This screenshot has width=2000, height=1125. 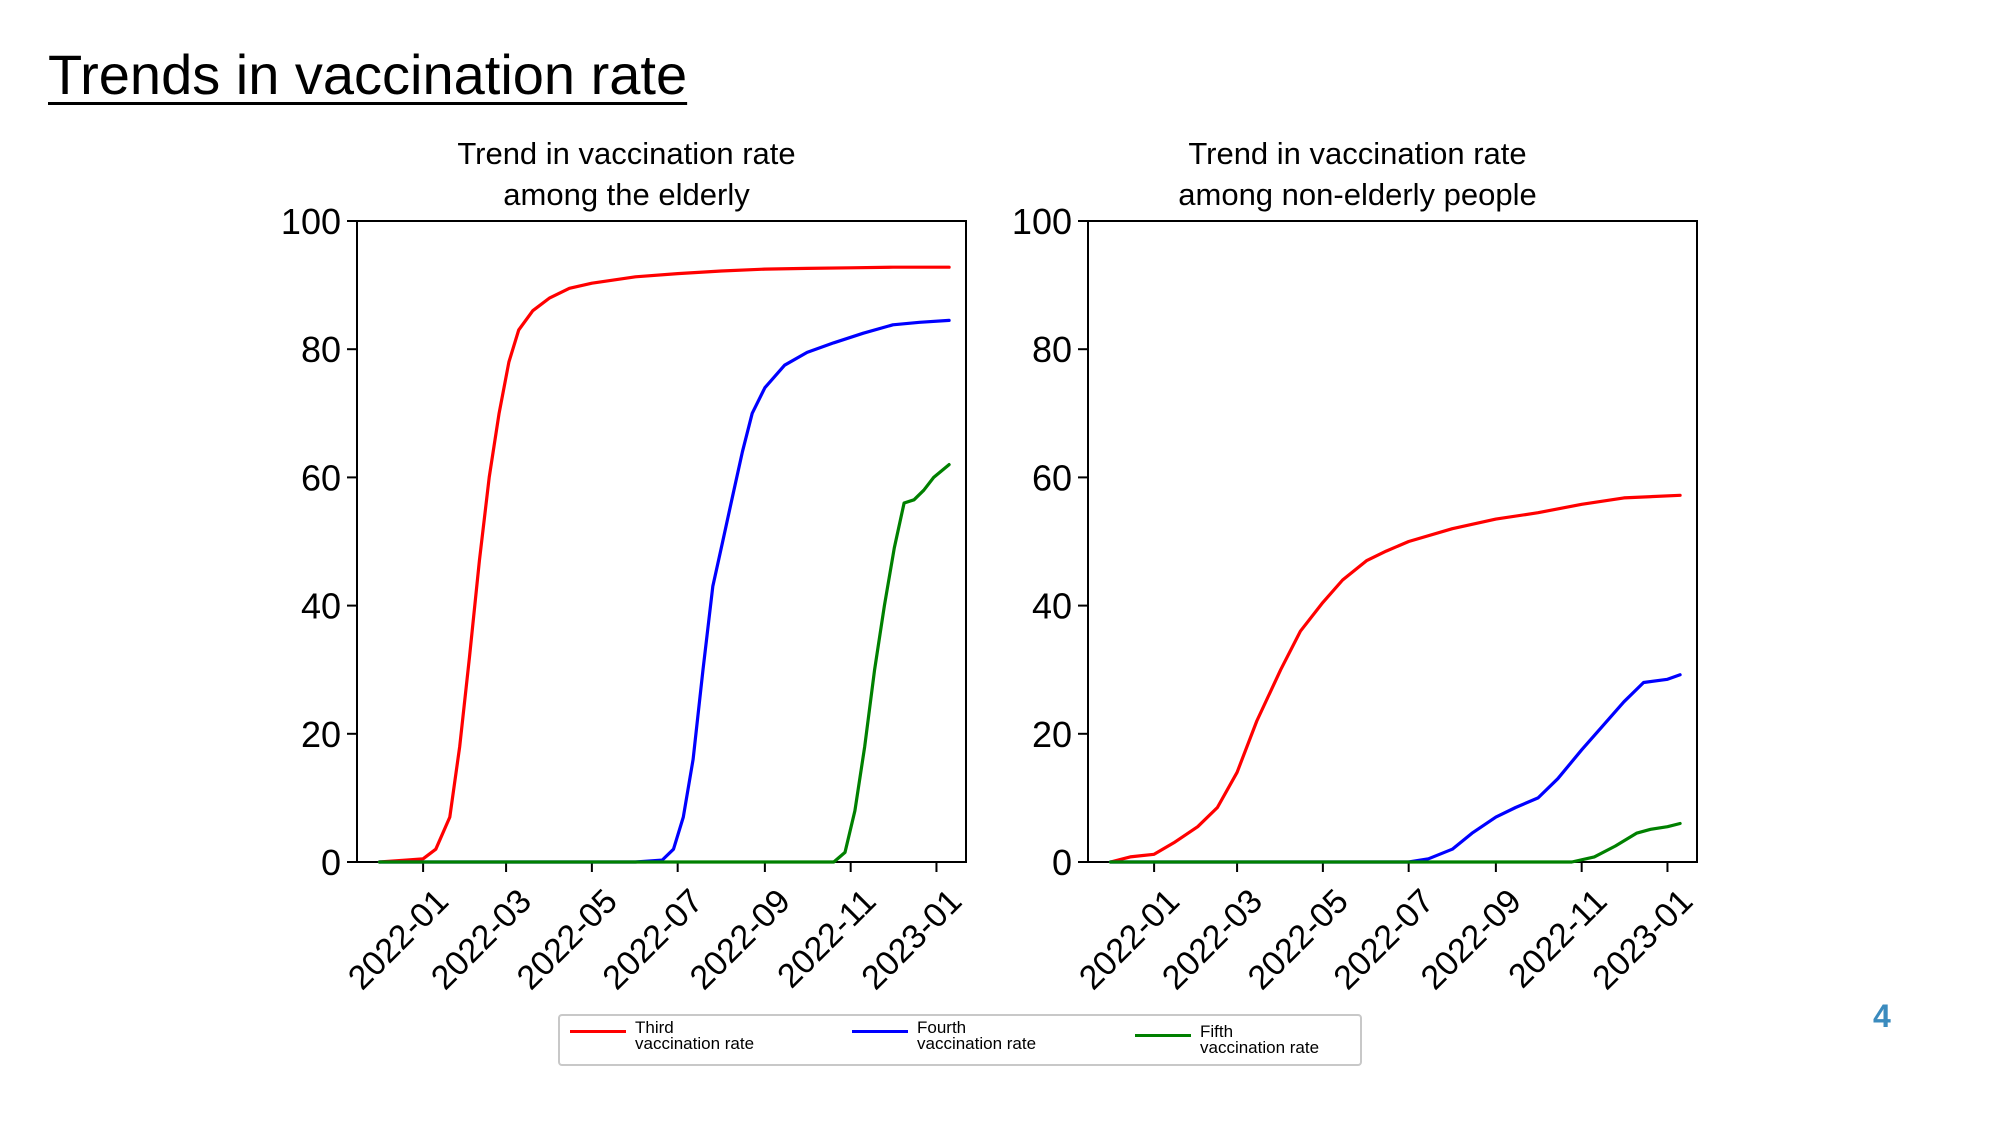 What do you see at coordinates (880, 1031) in the screenshot?
I see `legend-swatch-fourth` at bounding box center [880, 1031].